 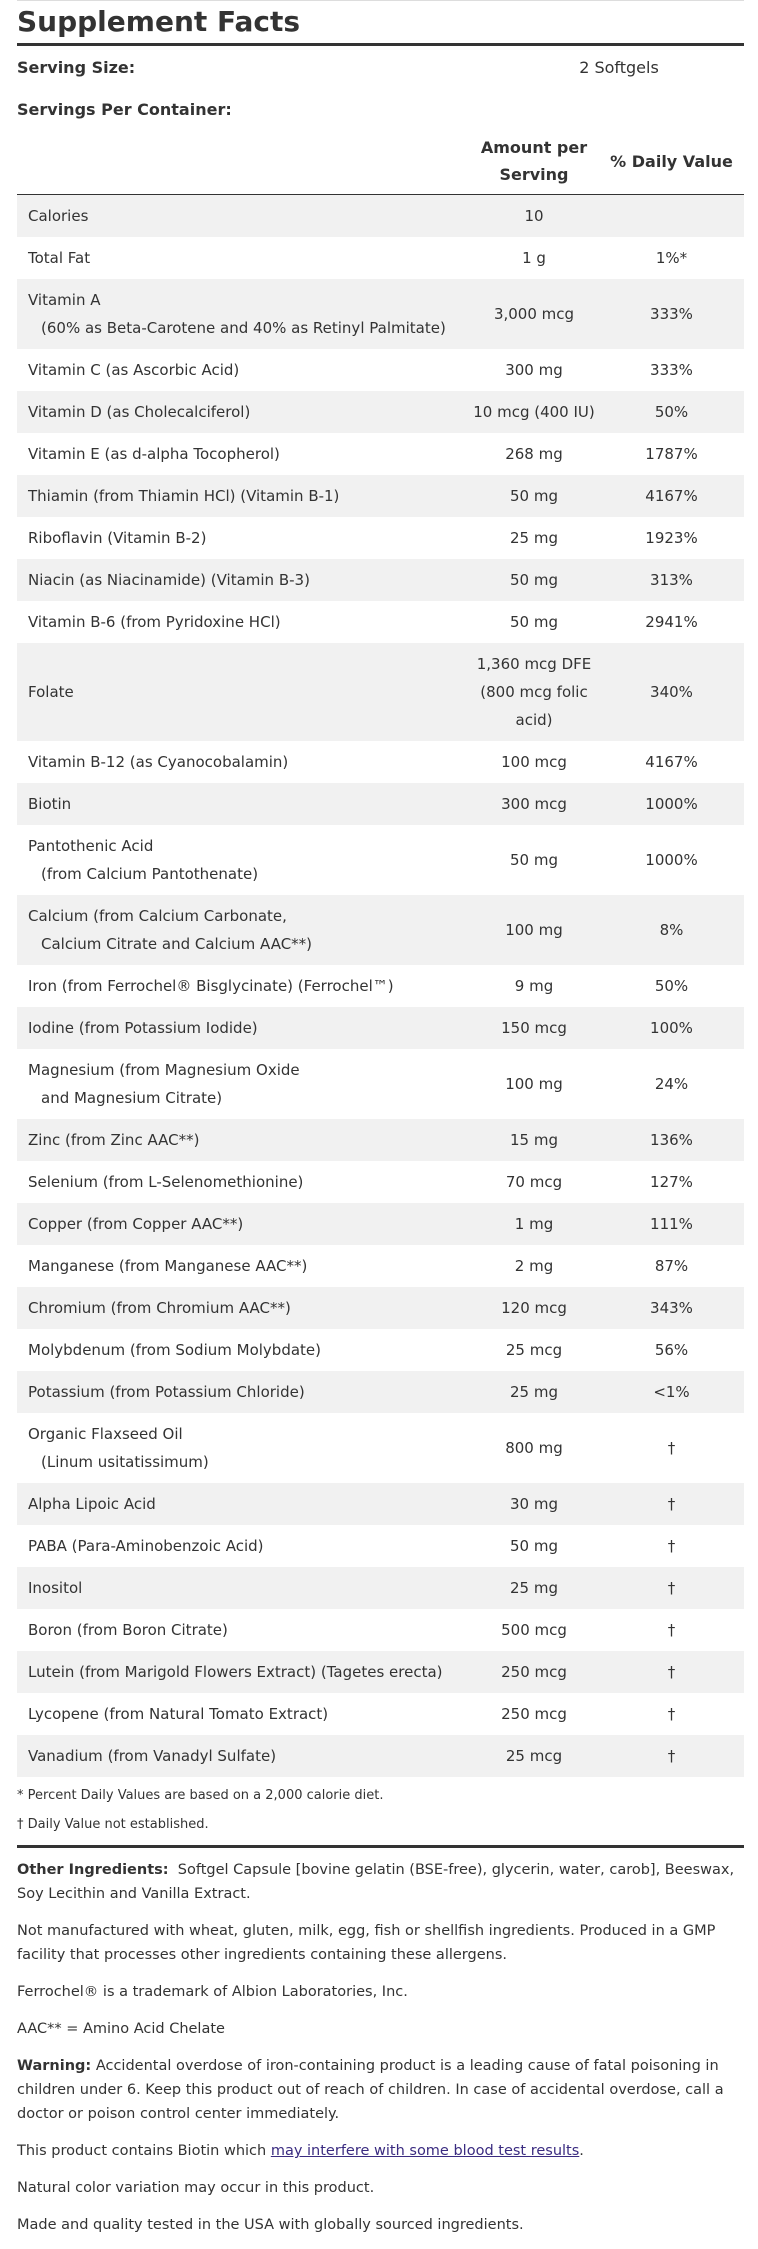 I want to click on nutrient-name: Lycopene (from Natural Tomato Extract), so click(x=178, y=1714).